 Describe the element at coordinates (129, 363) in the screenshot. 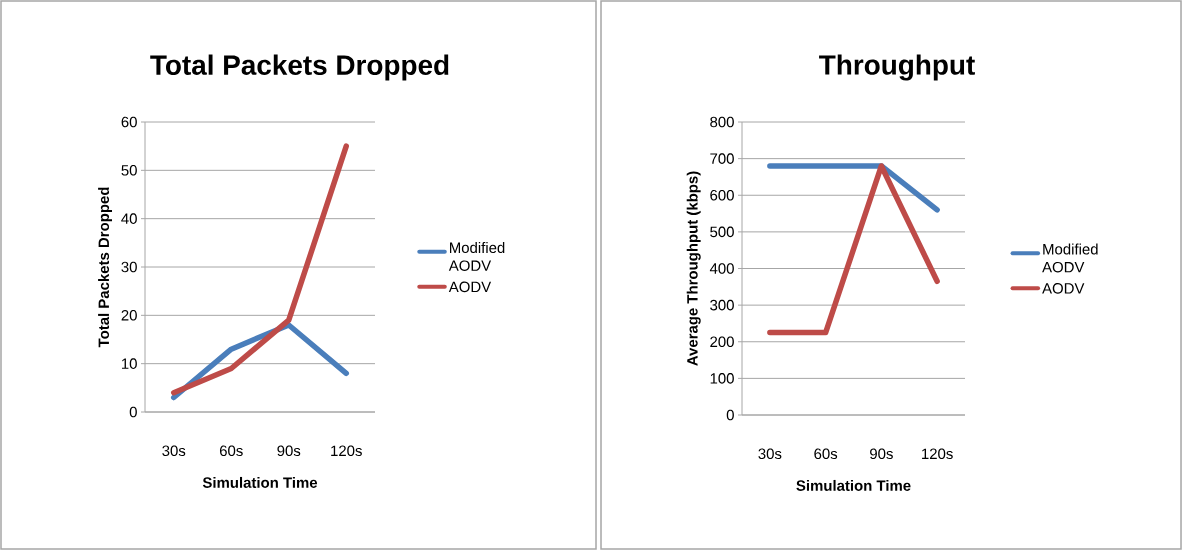

I see `y-tick-label: 10` at that location.